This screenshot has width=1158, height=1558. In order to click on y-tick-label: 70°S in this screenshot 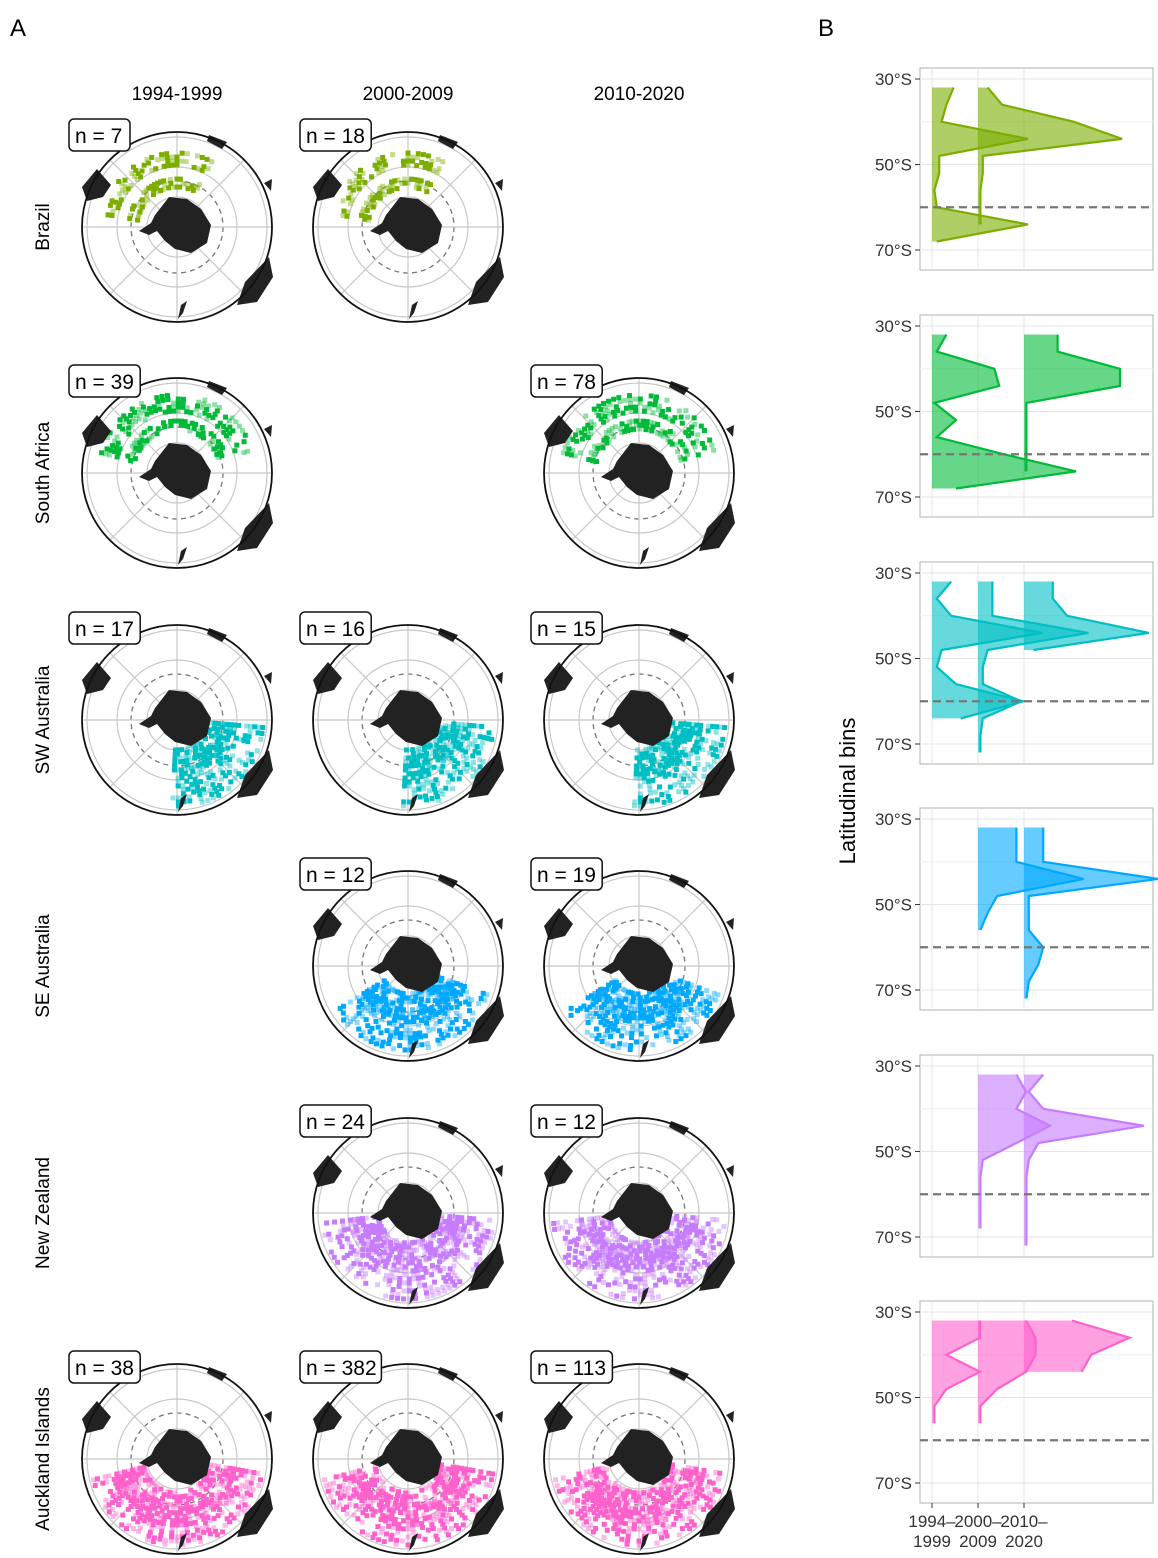, I will do `click(893, 497)`.